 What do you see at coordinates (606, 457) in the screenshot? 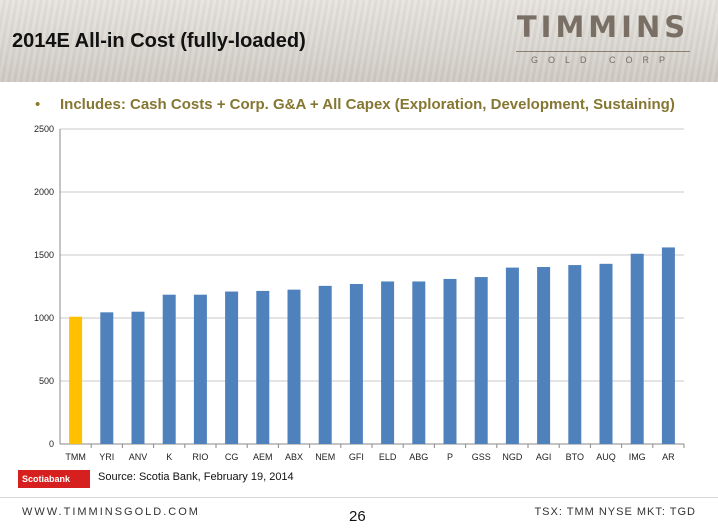
I see `x-tick-label: AUQ` at bounding box center [606, 457].